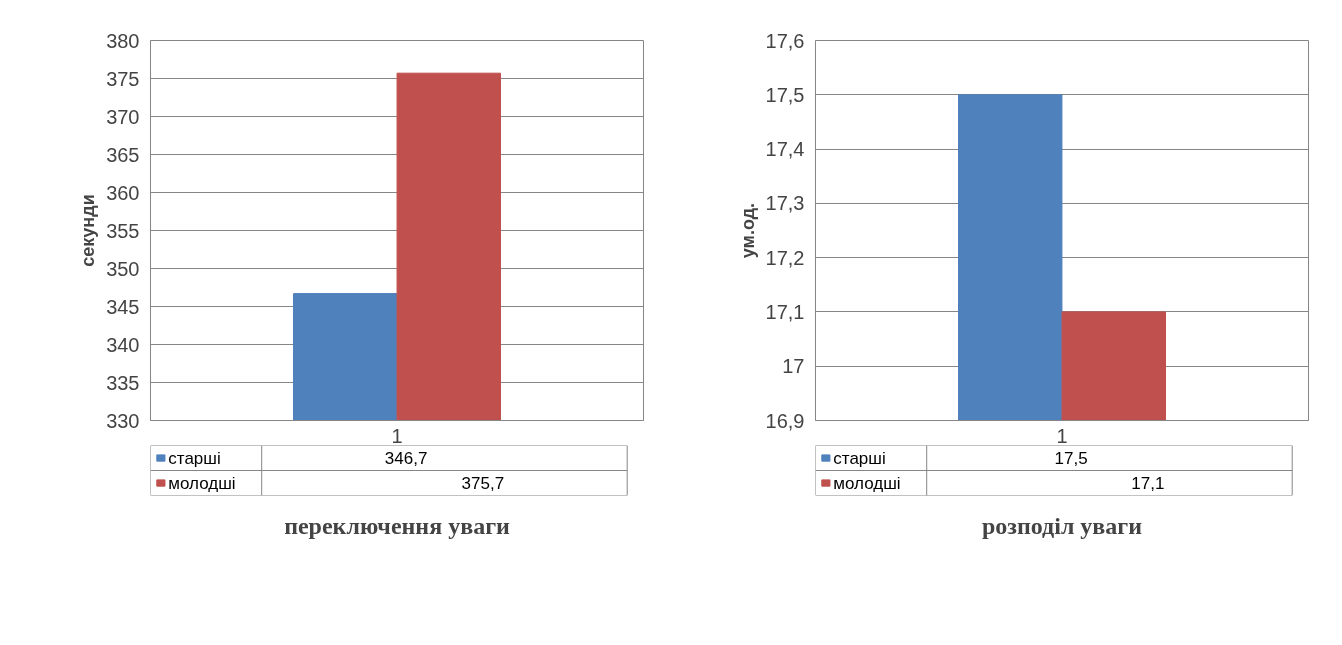 This screenshot has height=645, width=1342. Describe the element at coordinates (123, 40) in the screenshot. I see `y-tick-label: 380` at that location.